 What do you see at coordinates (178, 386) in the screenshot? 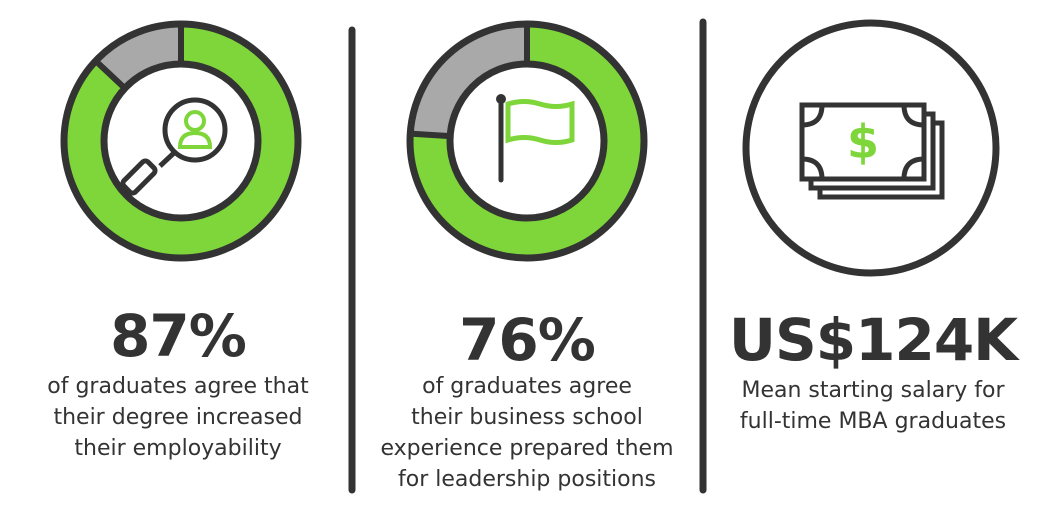
I see `stat-description: of graduates agree that` at bounding box center [178, 386].